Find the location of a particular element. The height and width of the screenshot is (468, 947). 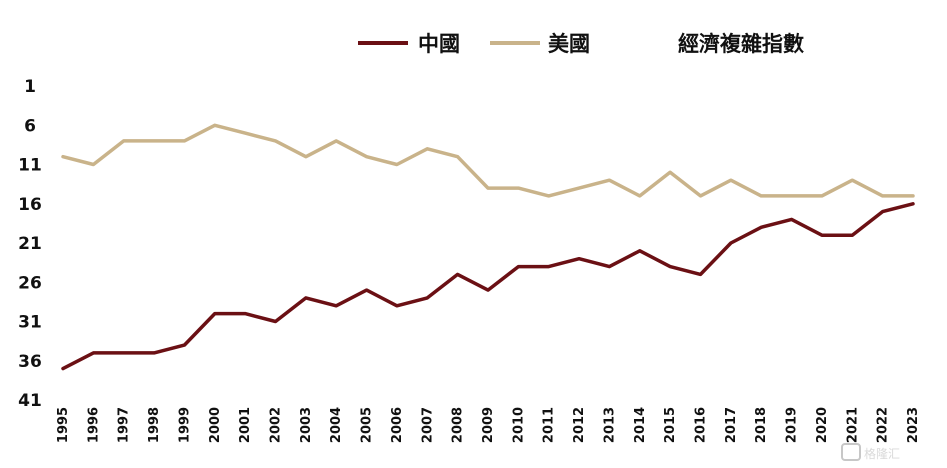

x-tick-label: 2009 is located at coordinates (488, 425).